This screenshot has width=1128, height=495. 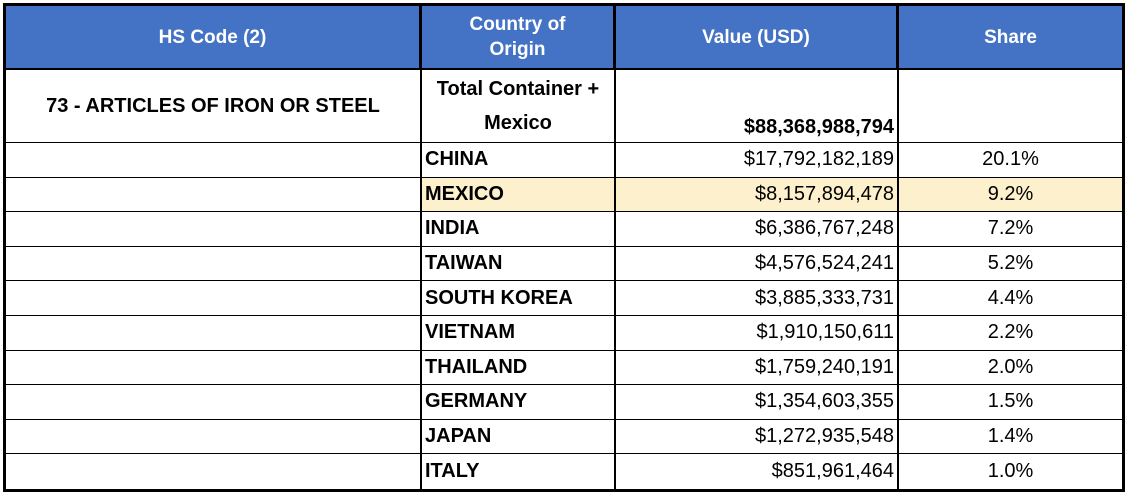 What do you see at coordinates (1010, 368) in the screenshot?
I see `share-cell: 2.0%` at bounding box center [1010, 368].